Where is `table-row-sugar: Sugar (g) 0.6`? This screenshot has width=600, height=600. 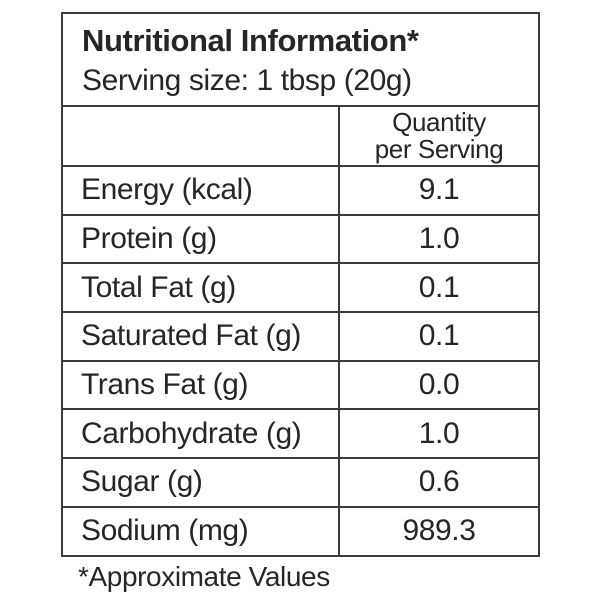
table-row-sugar: Sugar (g) 0.6 is located at coordinates (300, 481).